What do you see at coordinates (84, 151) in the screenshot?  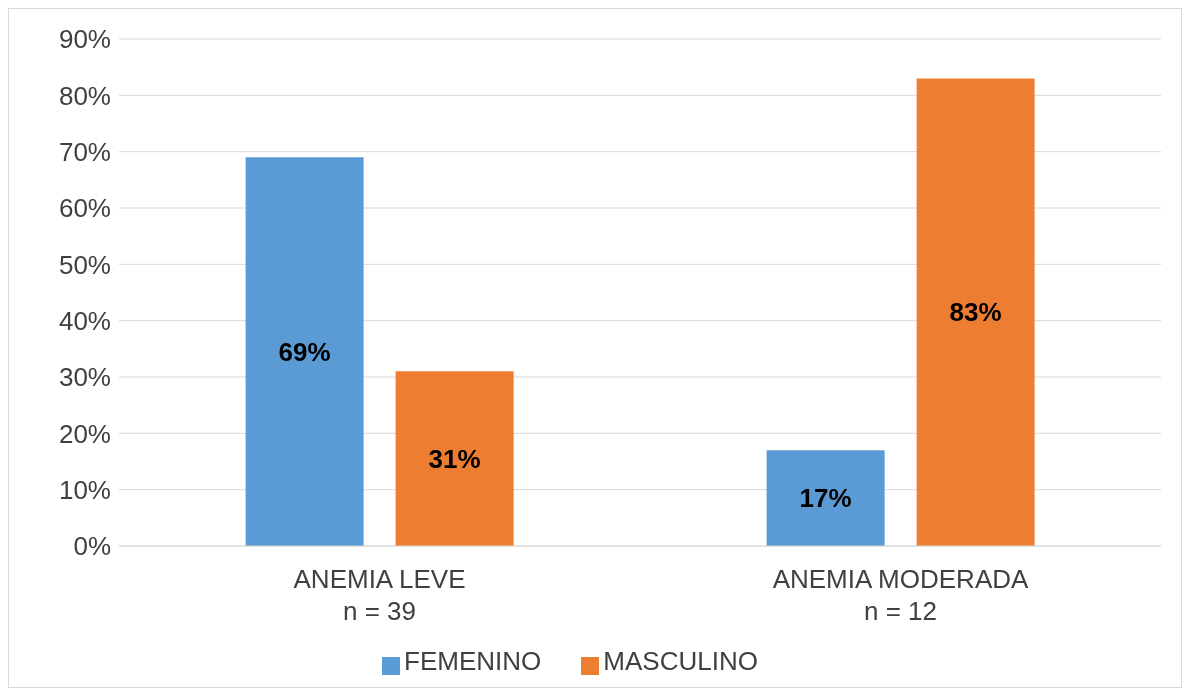 I see `y-tick-label: 70%` at bounding box center [84, 151].